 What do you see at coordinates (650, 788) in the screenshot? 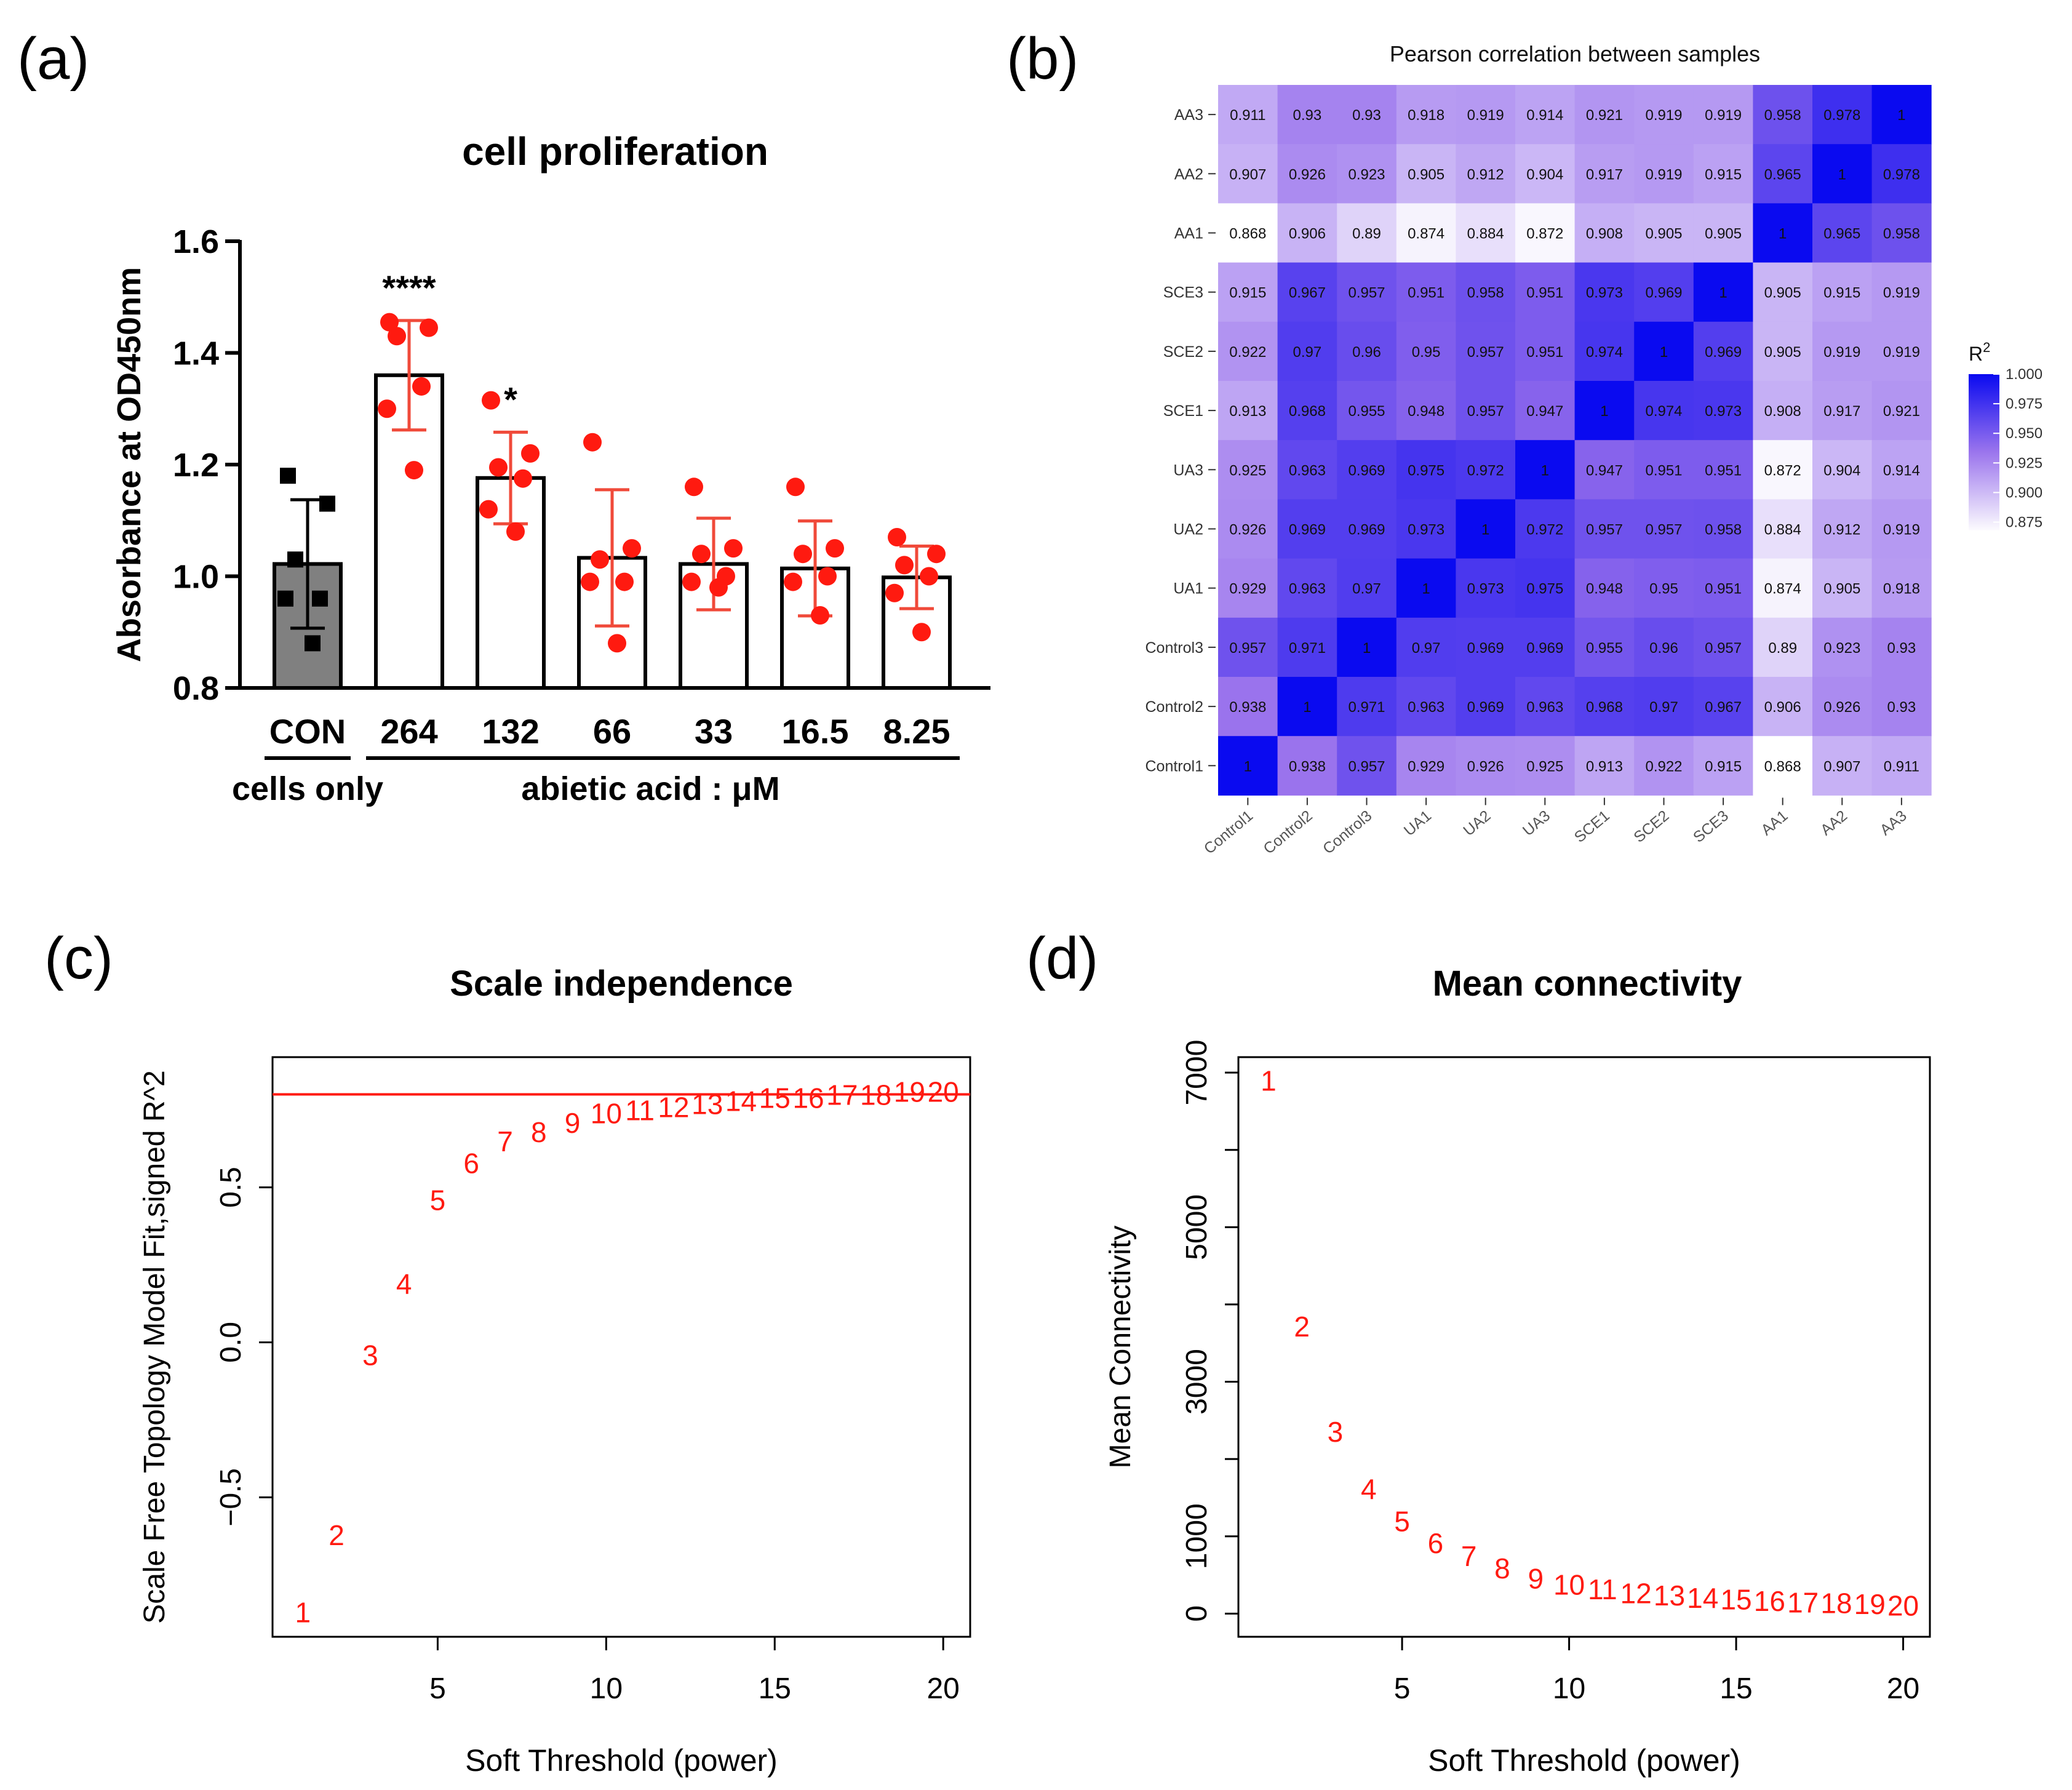
I see `group-label: abietic acid : μM` at bounding box center [650, 788].